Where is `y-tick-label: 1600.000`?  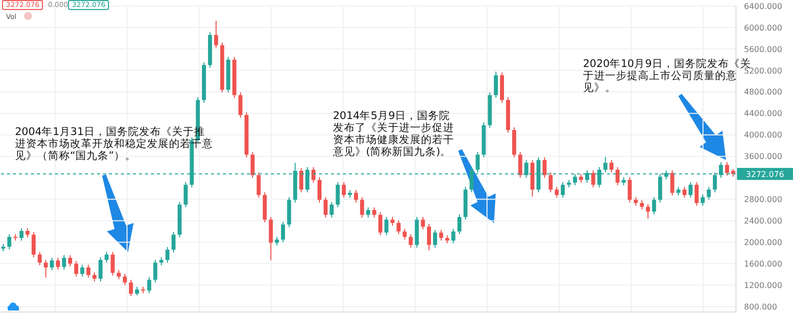
y-tick-label: 1600.000 is located at coordinates (763, 264).